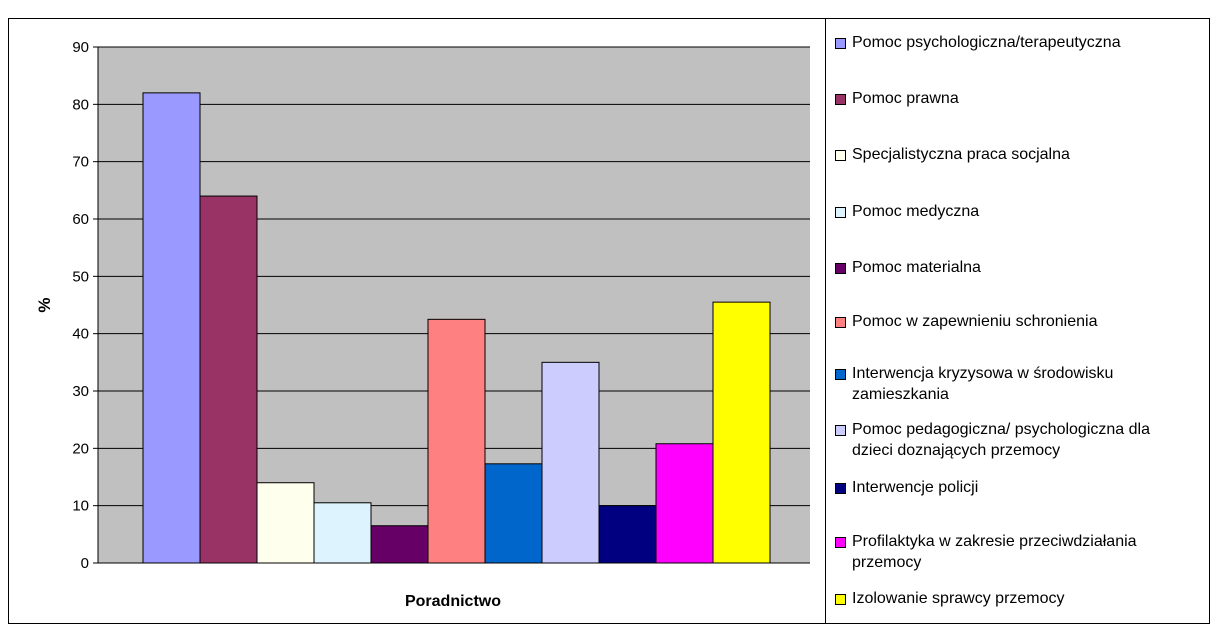  Describe the element at coordinates (80, 162) in the screenshot. I see `y-tick-label: 70` at that location.